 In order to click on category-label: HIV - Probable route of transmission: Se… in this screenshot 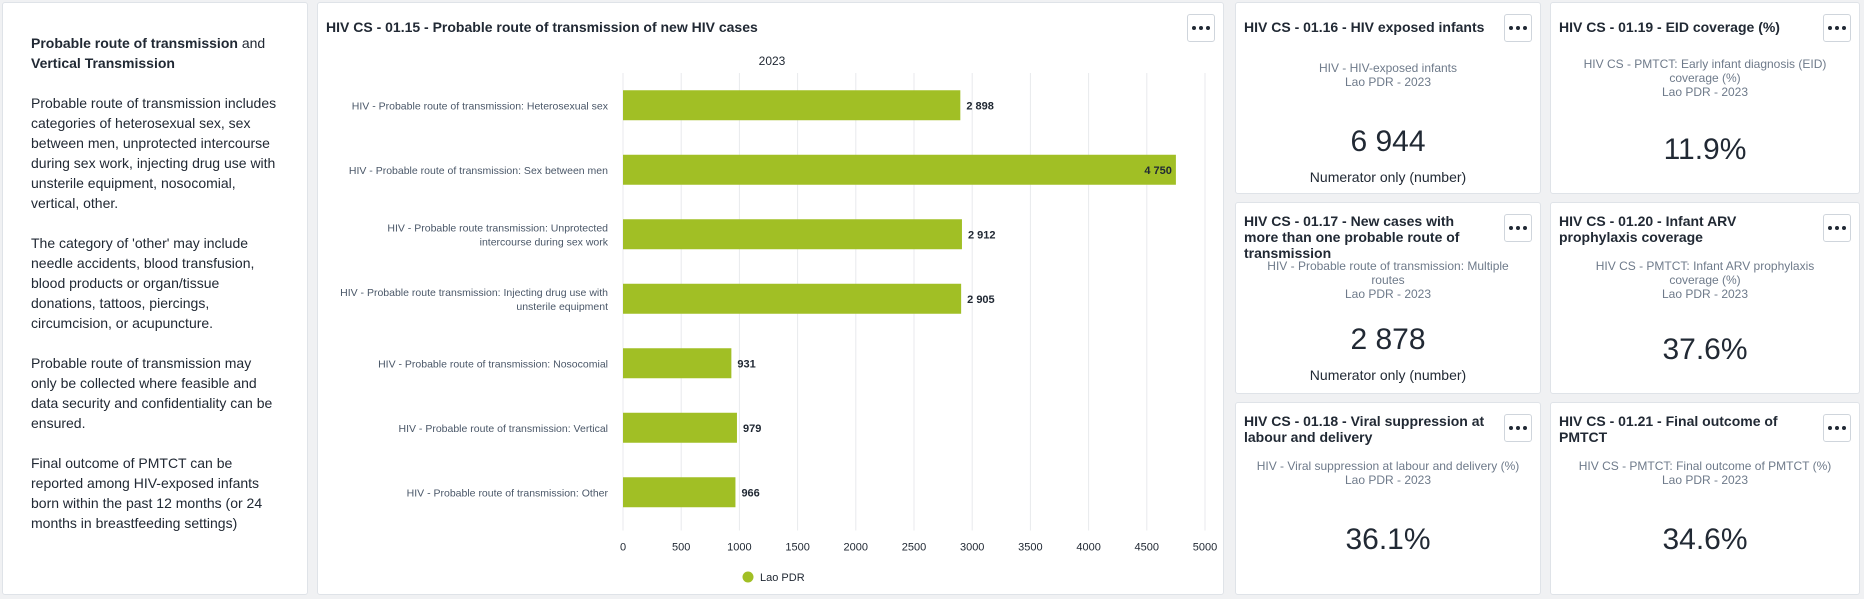, I will do `click(478, 171)`.